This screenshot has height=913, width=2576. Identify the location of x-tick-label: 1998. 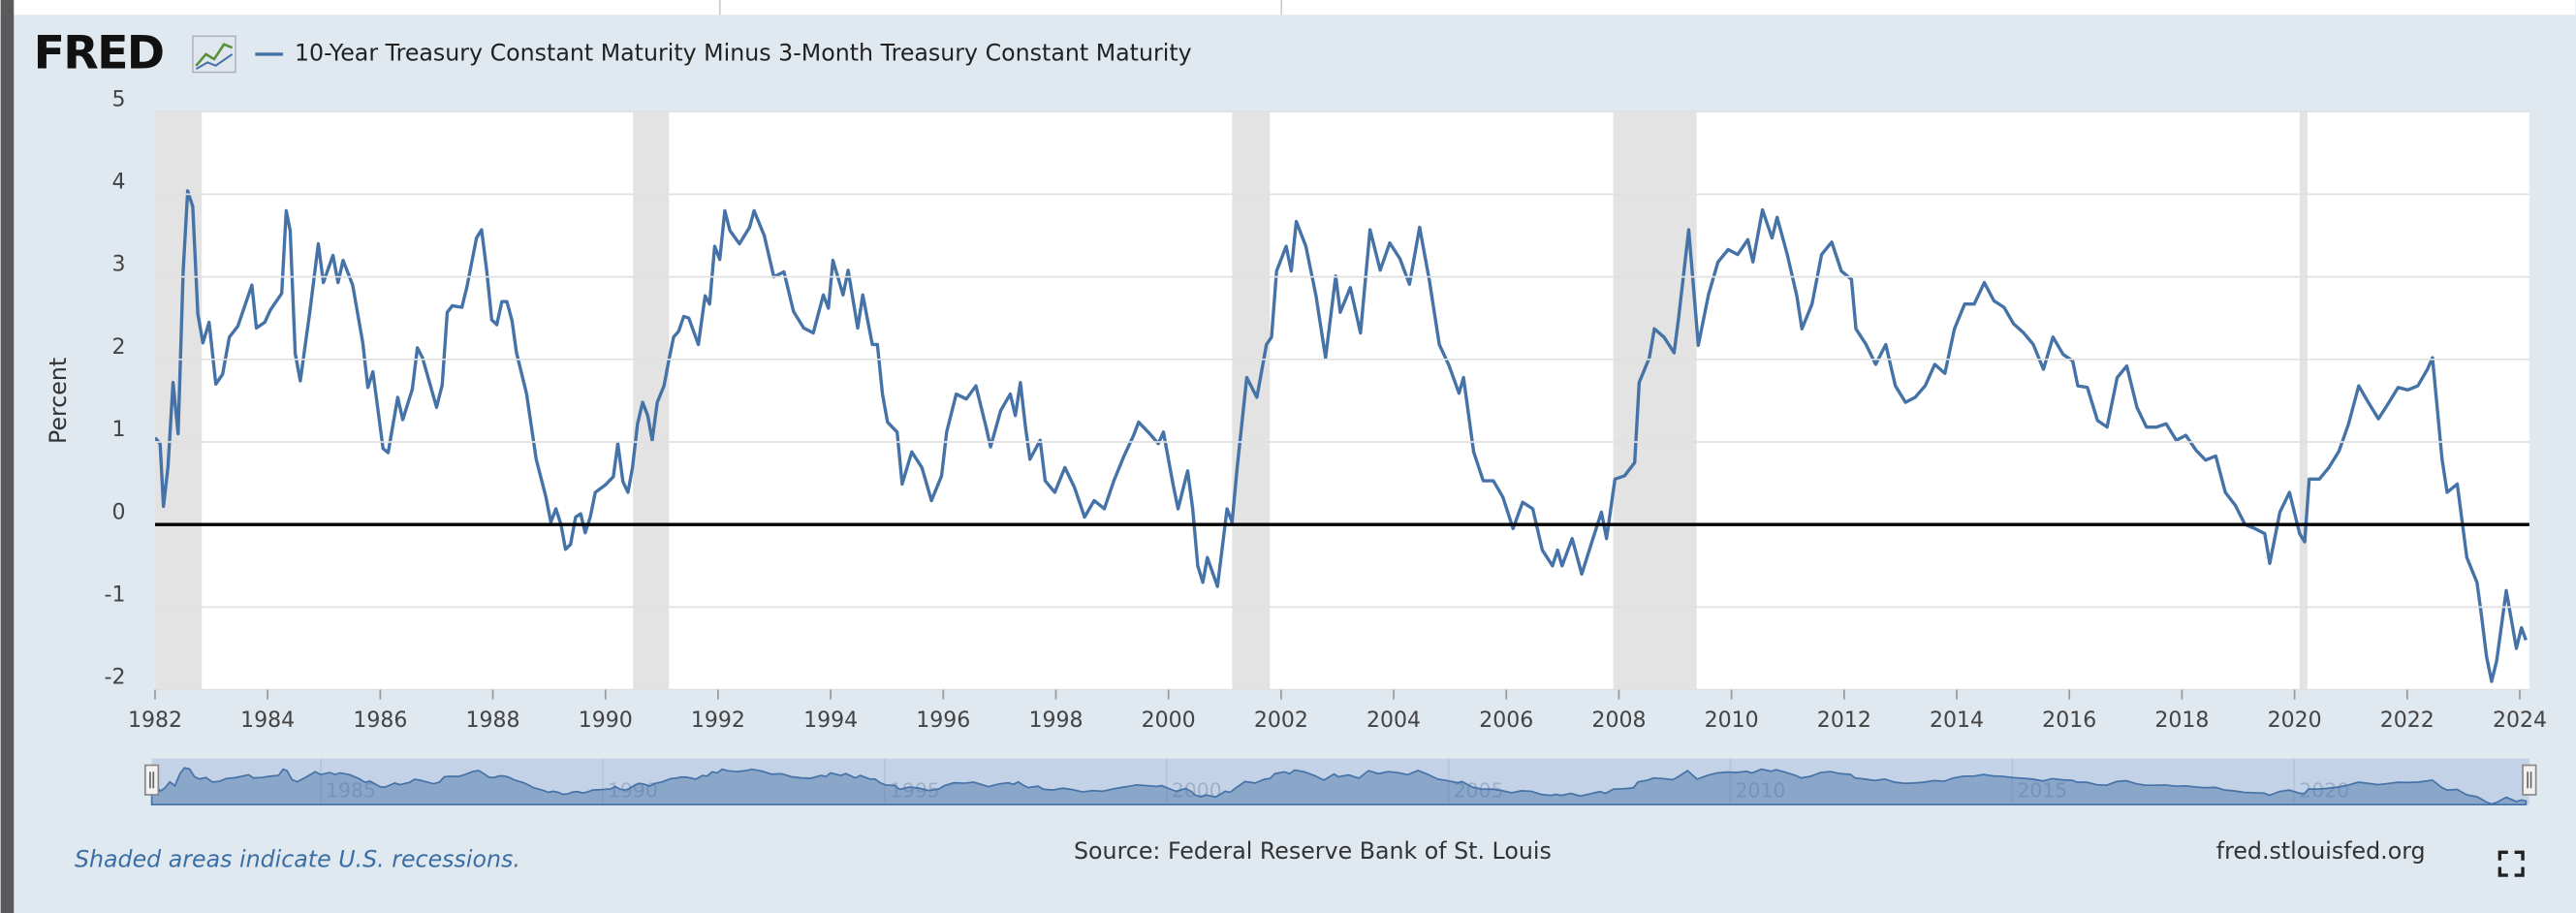
(1055, 721).